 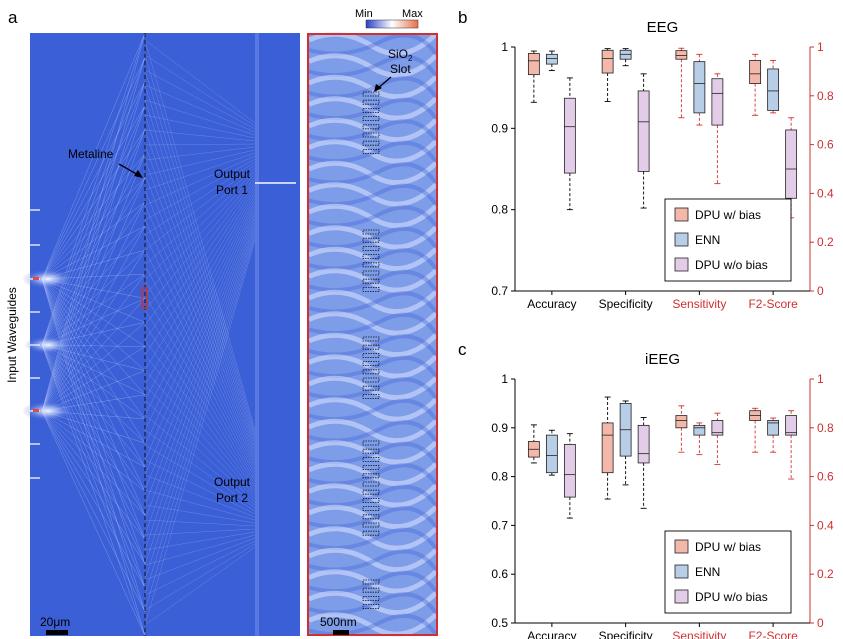 I want to click on box-enn, so click(x=551, y=452).